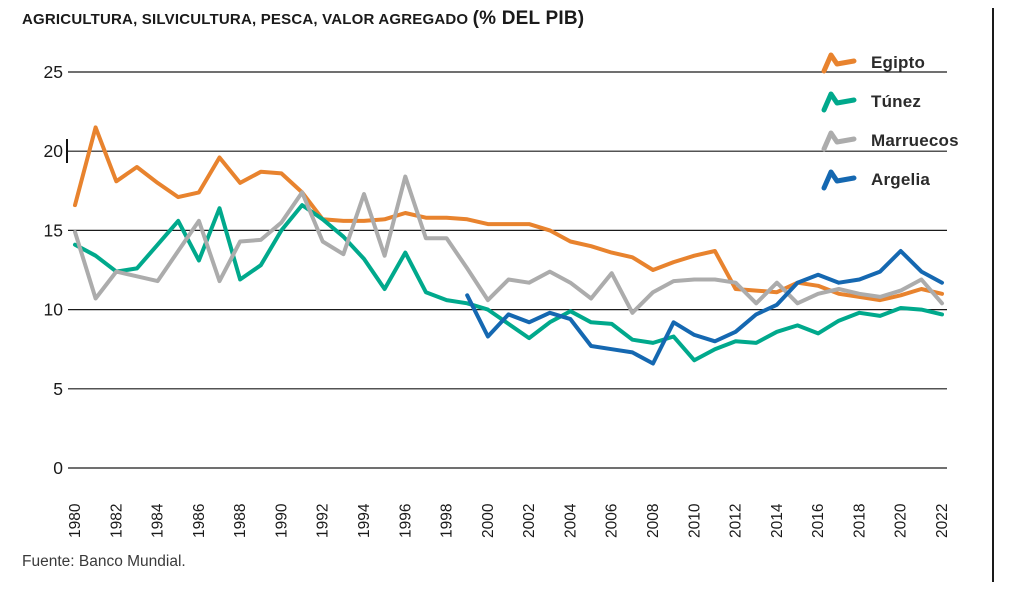 The width and height of the screenshot is (1014, 591). Describe the element at coordinates (54, 310) in the screenshot. I see `y-tick-label: 10` at that location.